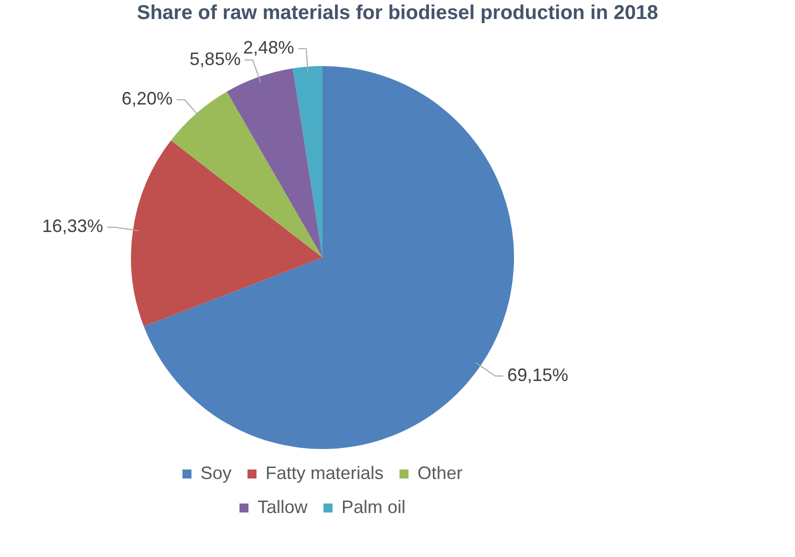 The width and height of the screenshot is (795, 557). Describe the element at coordinates (147, 98) in the screenshot. I see `data-label: 6,20%` at that location.